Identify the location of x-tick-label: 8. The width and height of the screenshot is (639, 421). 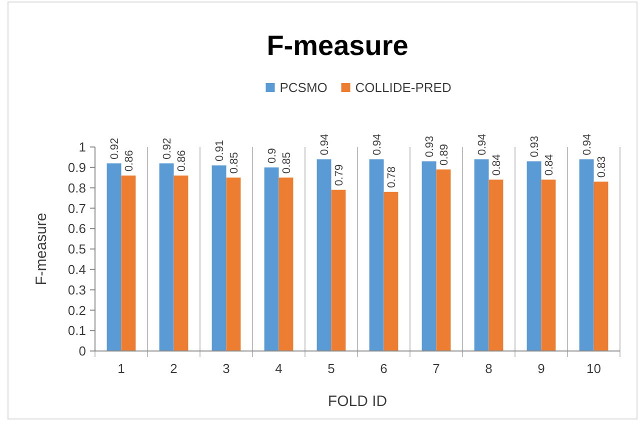
(488, 368).